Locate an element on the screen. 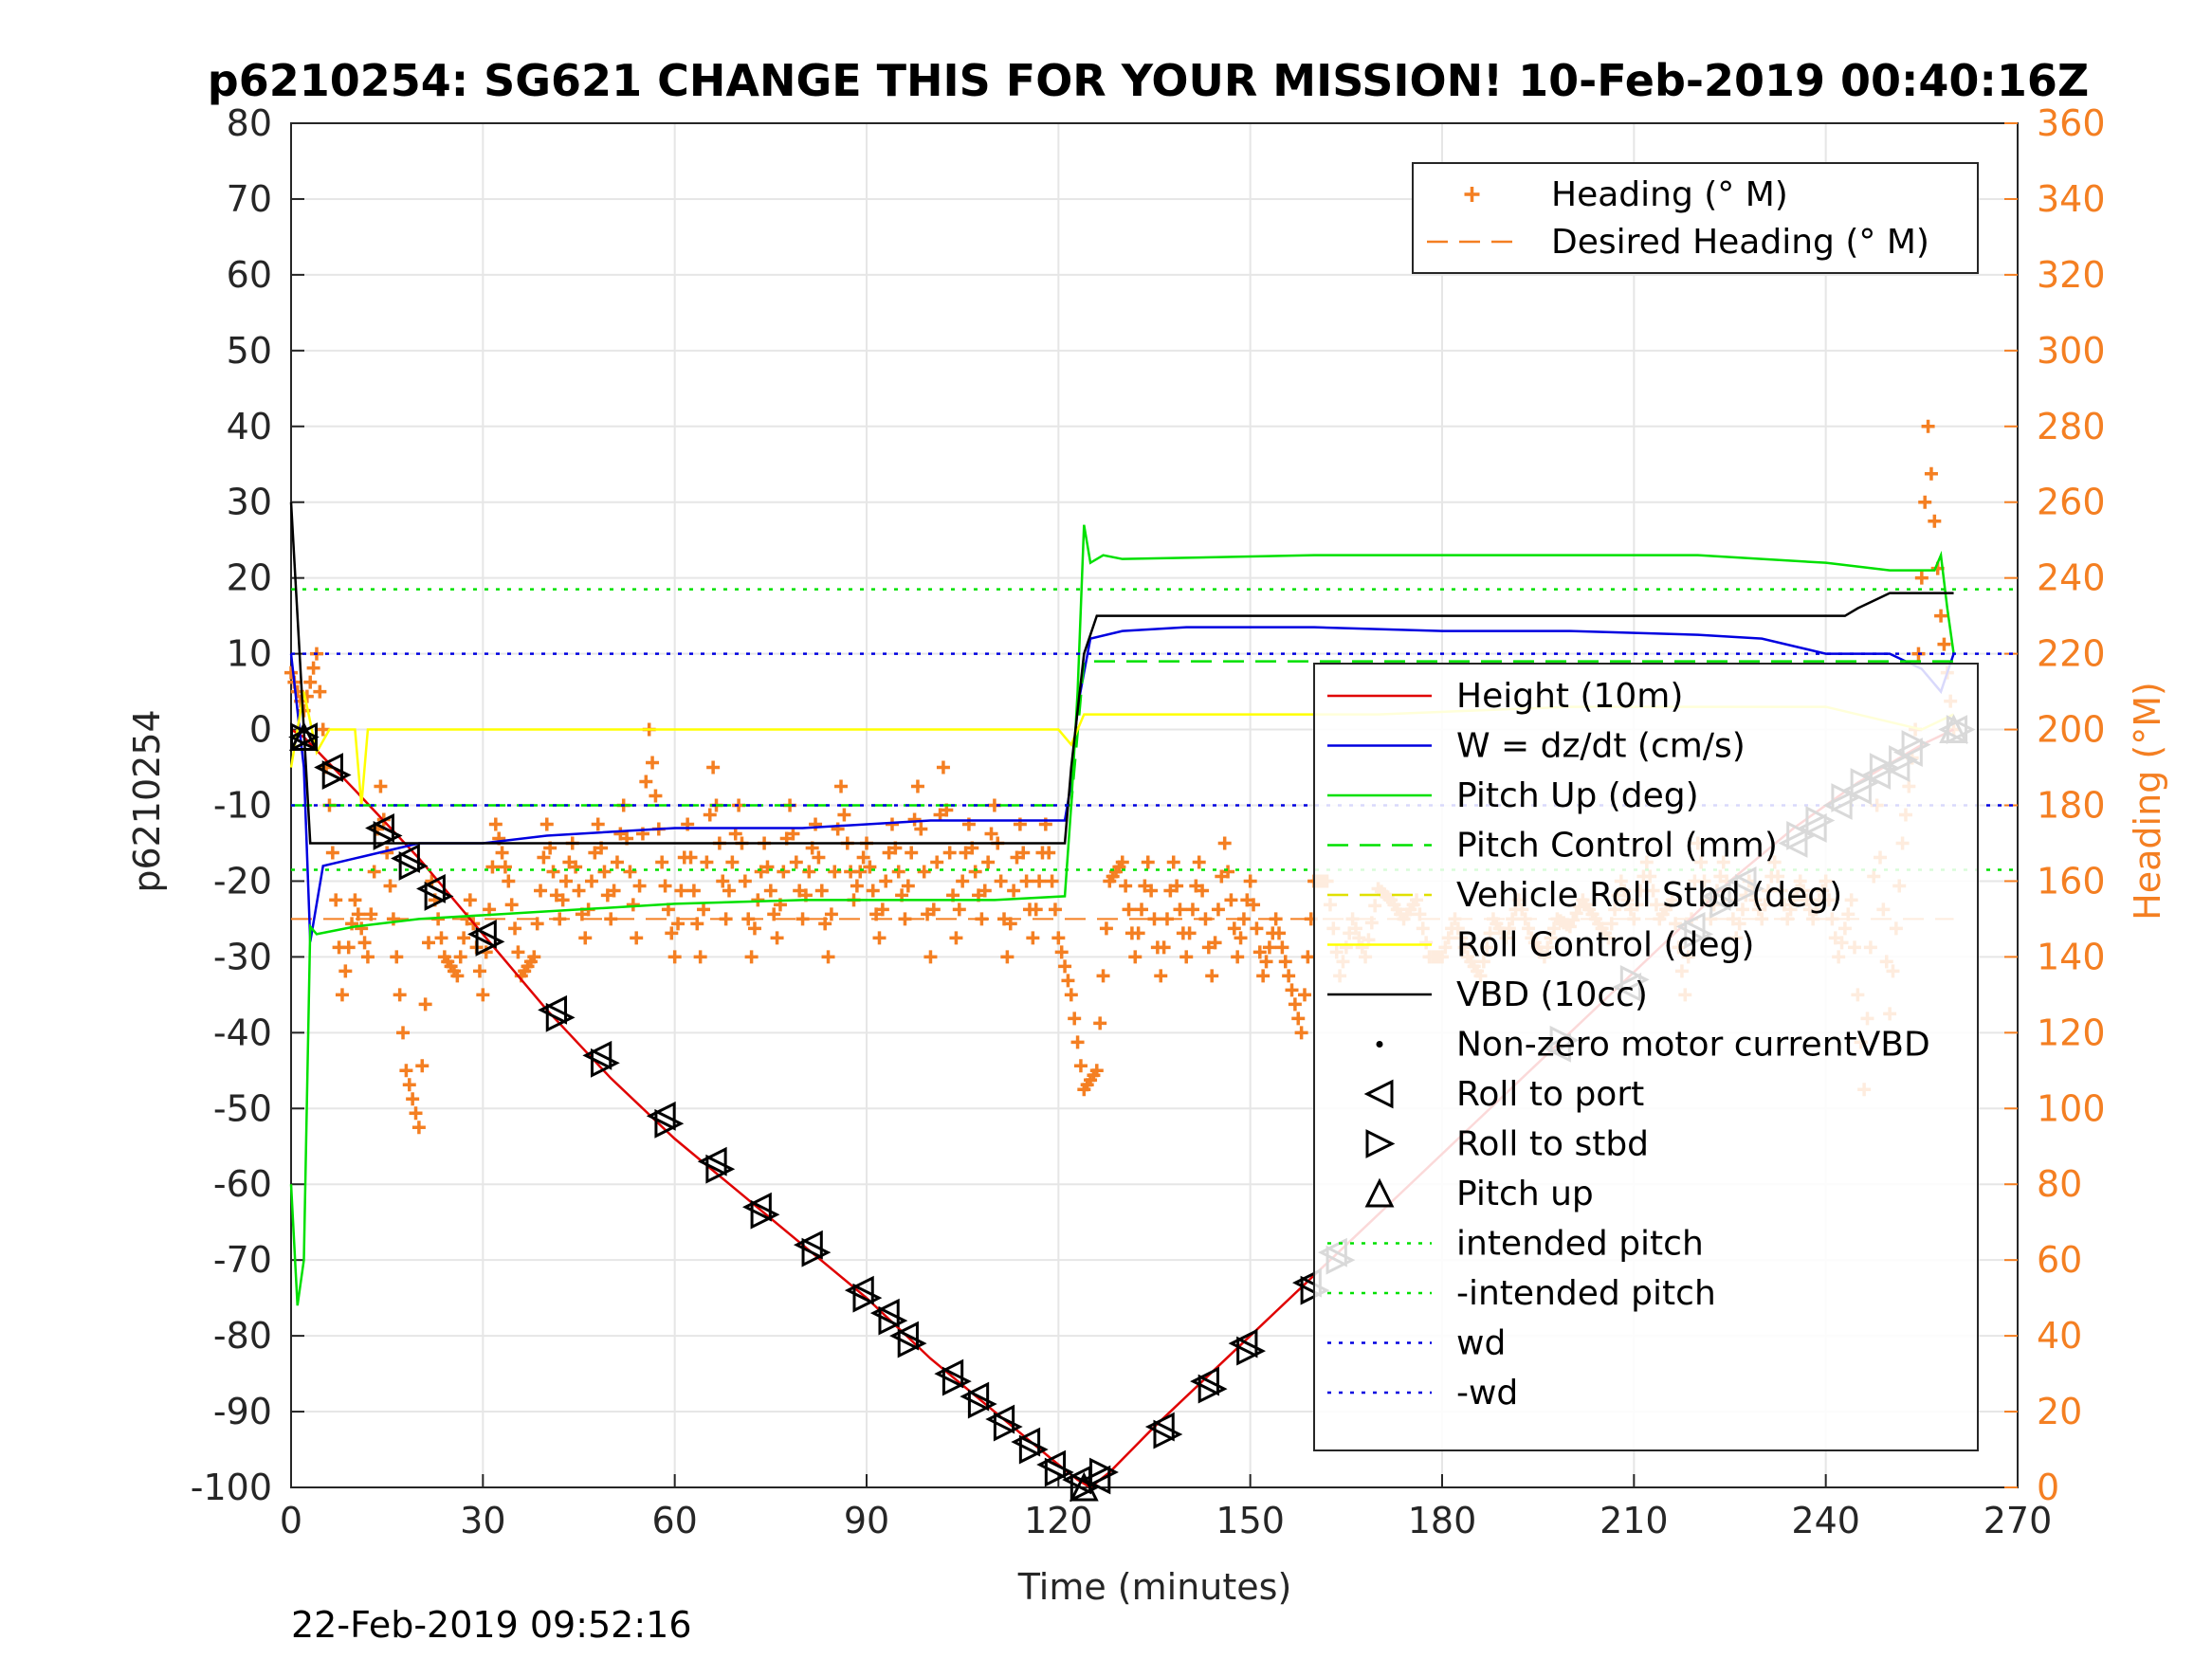 This screenshot has width=2212, height=1659. y-tick-label: -50 is located at coordinates (242, 1108).